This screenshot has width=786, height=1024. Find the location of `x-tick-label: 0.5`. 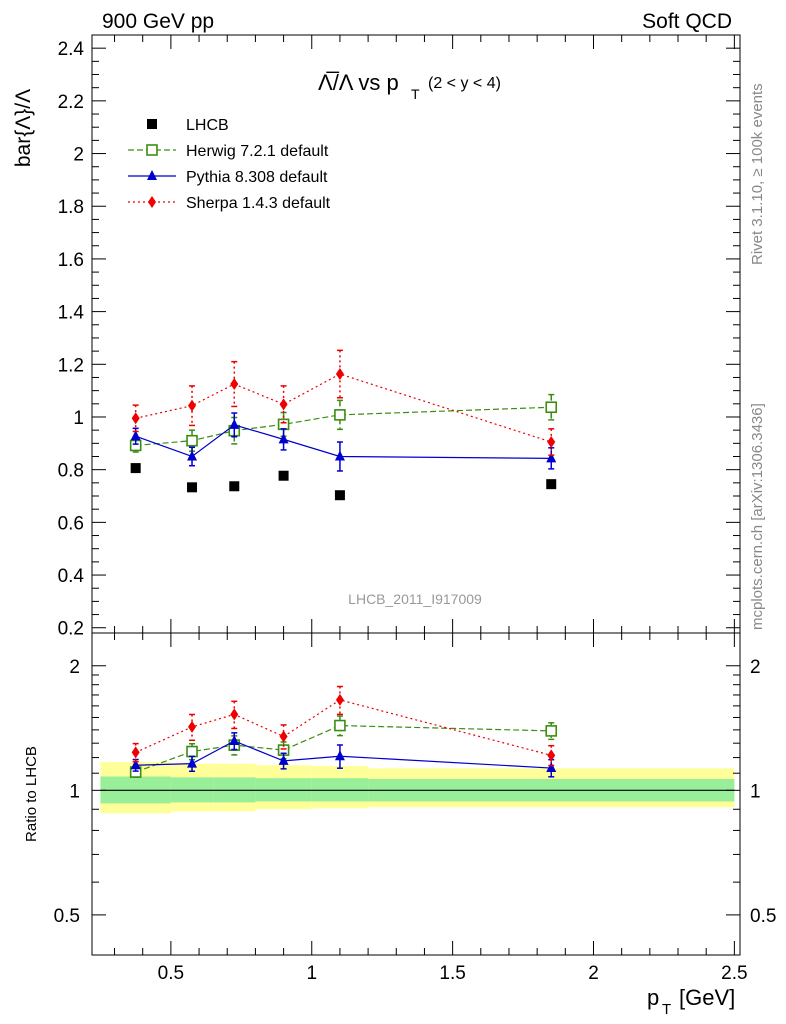

x-tick-label: 0.5 is located at coordinates (171, 973).